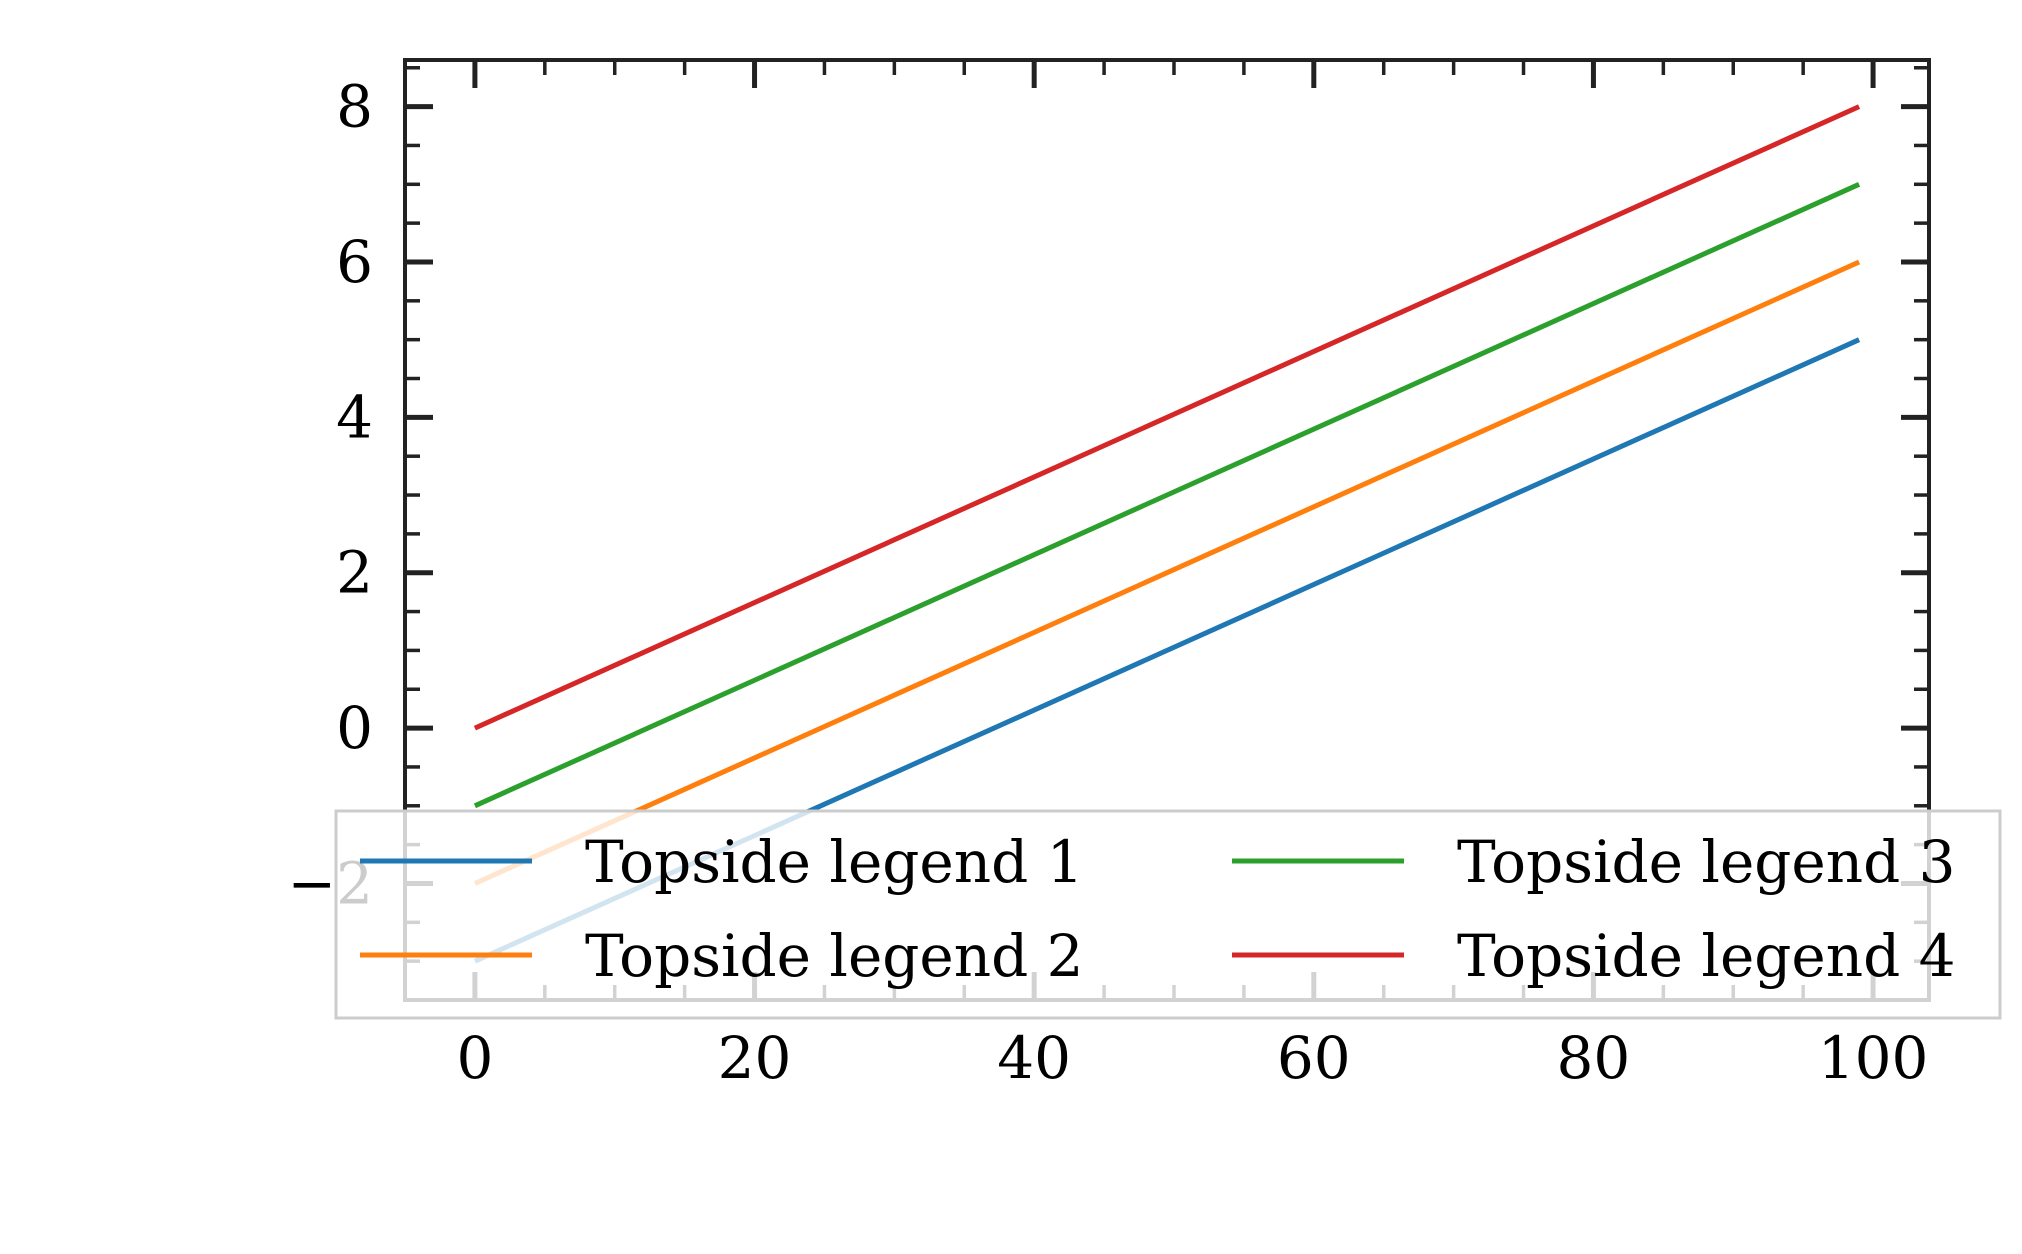 This screenshot has height=1254, width=2022. I want to click on x-tick-label-4: 80, so click(1594, 1058).